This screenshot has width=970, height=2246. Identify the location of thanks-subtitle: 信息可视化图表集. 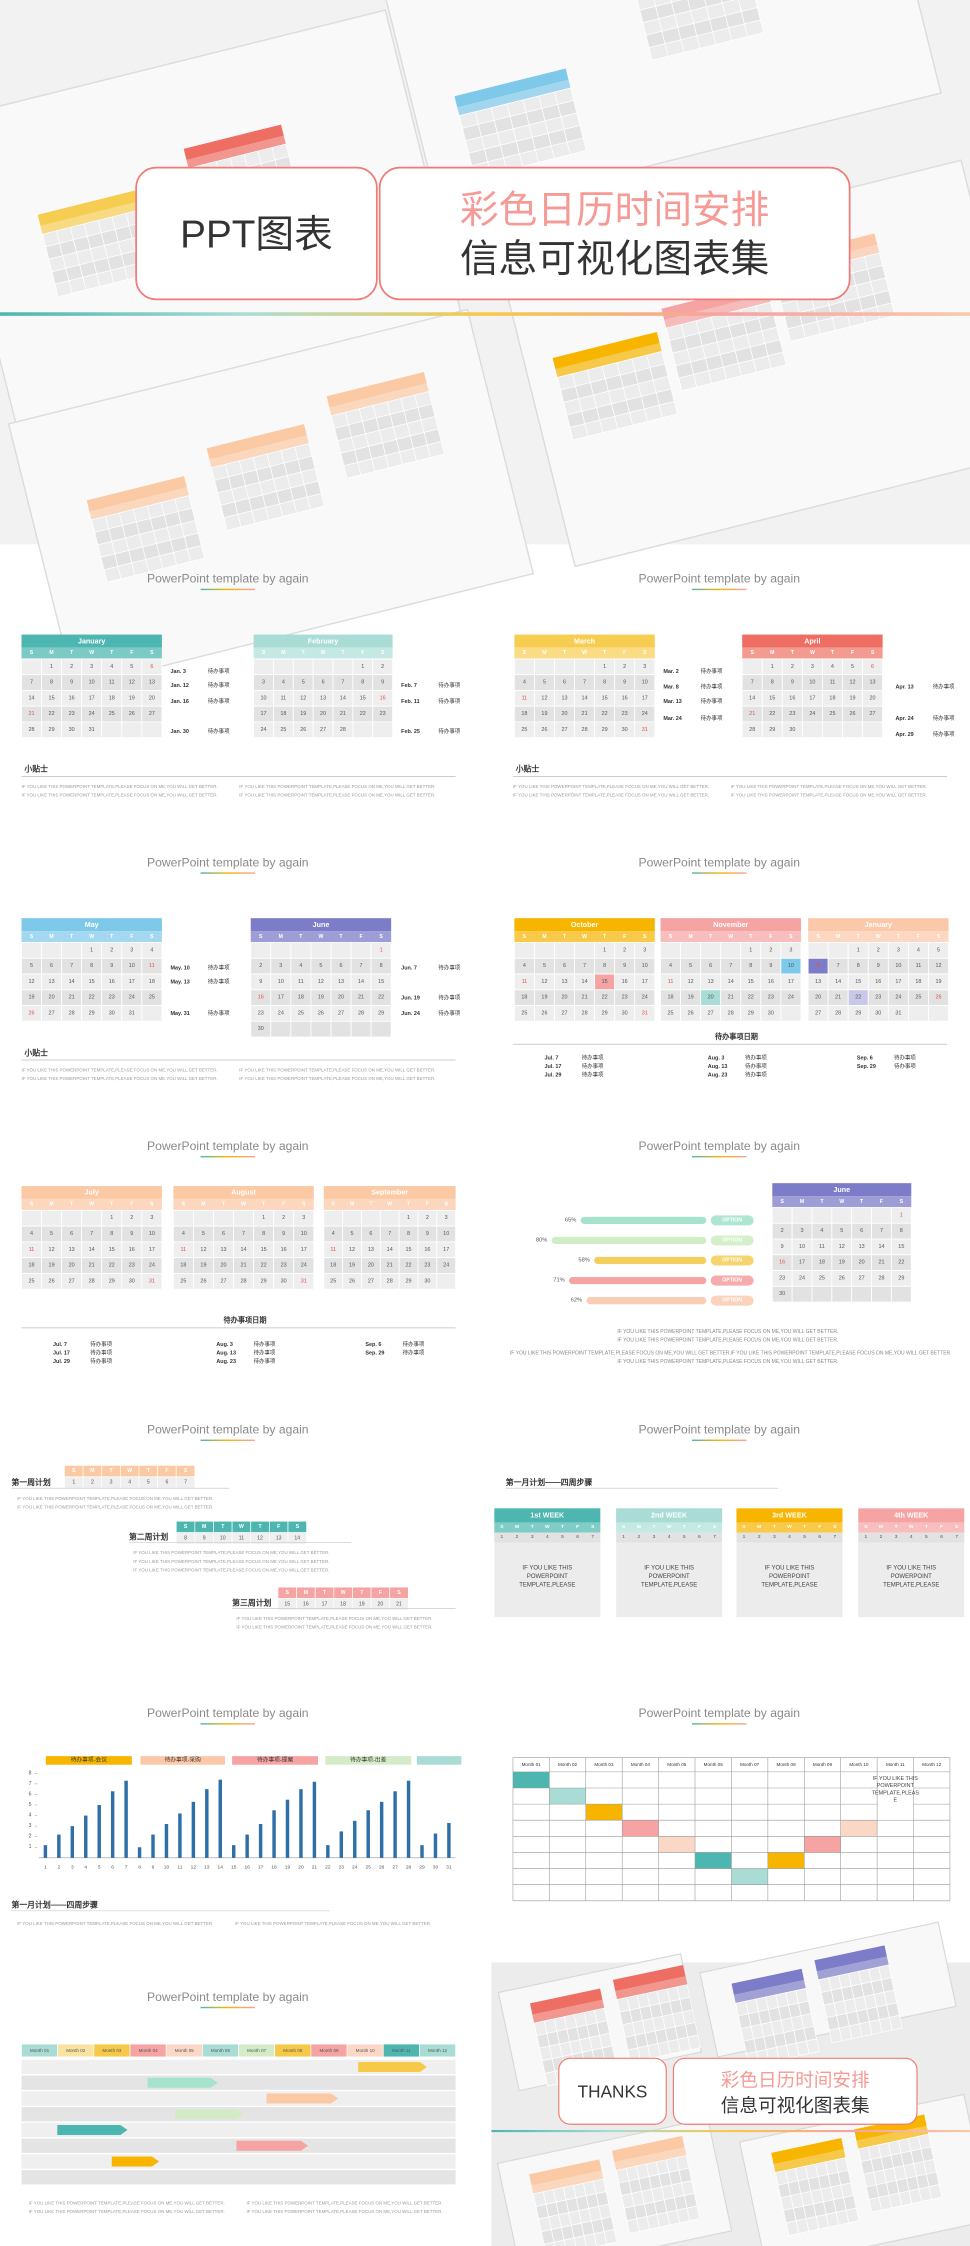
(795, 2105).